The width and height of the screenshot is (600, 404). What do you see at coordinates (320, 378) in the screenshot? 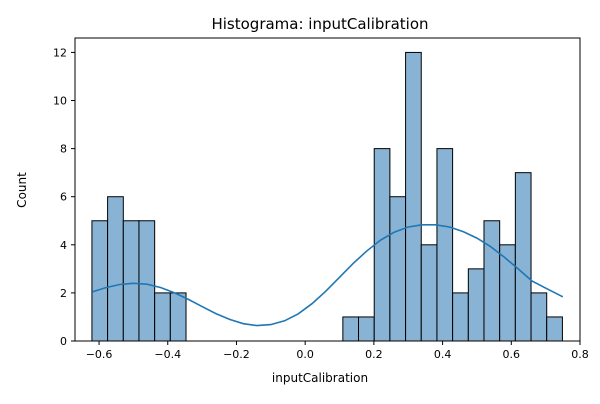
I see `x-axis-label: inputCalibration` at bounding box center [320, 378].